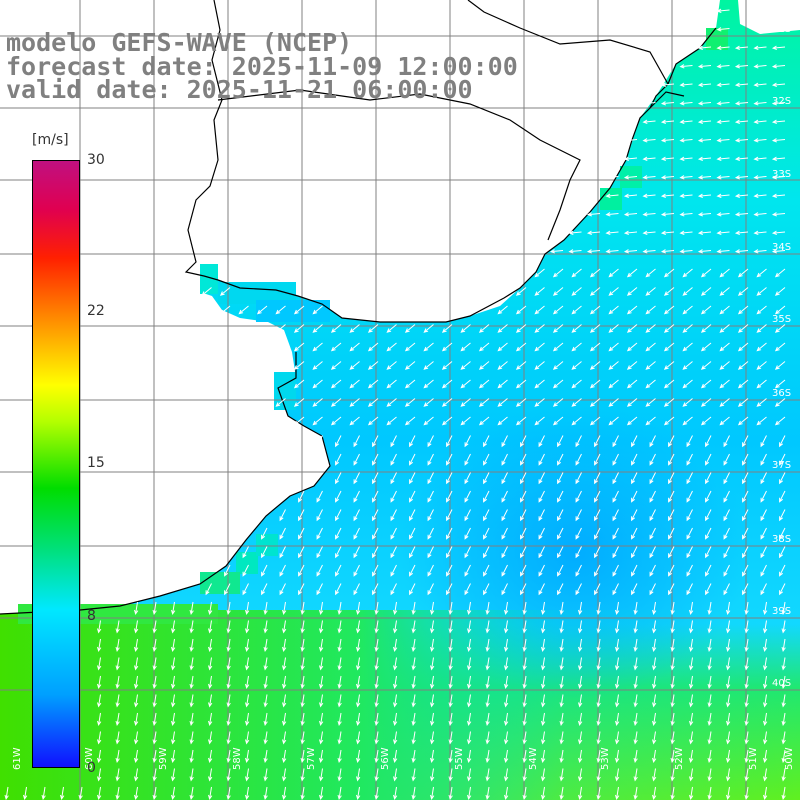  What do you see at coordinates (605, 758) in the screenshot?
I see `lon-label: 53W` at bounding box center [605, 758].